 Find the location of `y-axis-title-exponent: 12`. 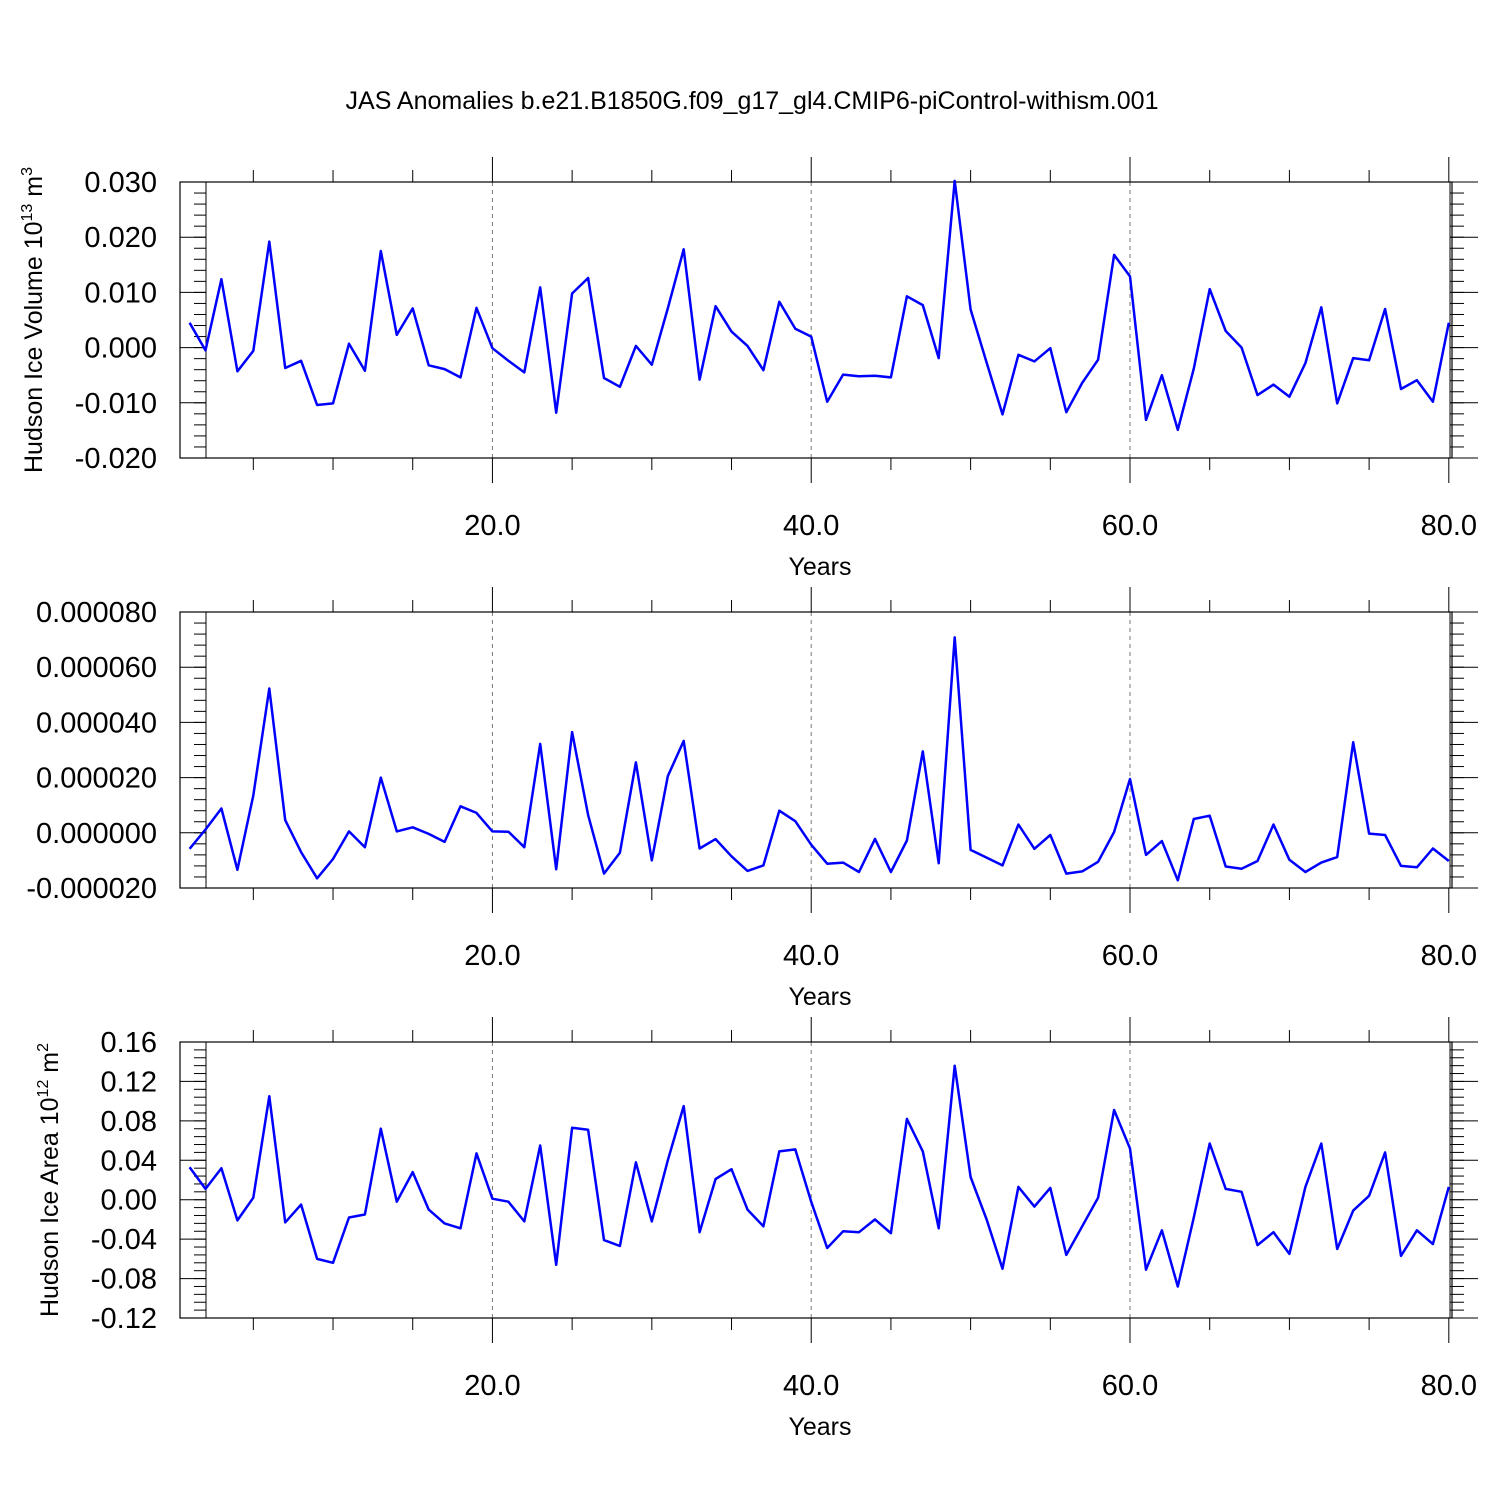

y-axis-title-exponent: 12 is located at coordinates (43, 1089).